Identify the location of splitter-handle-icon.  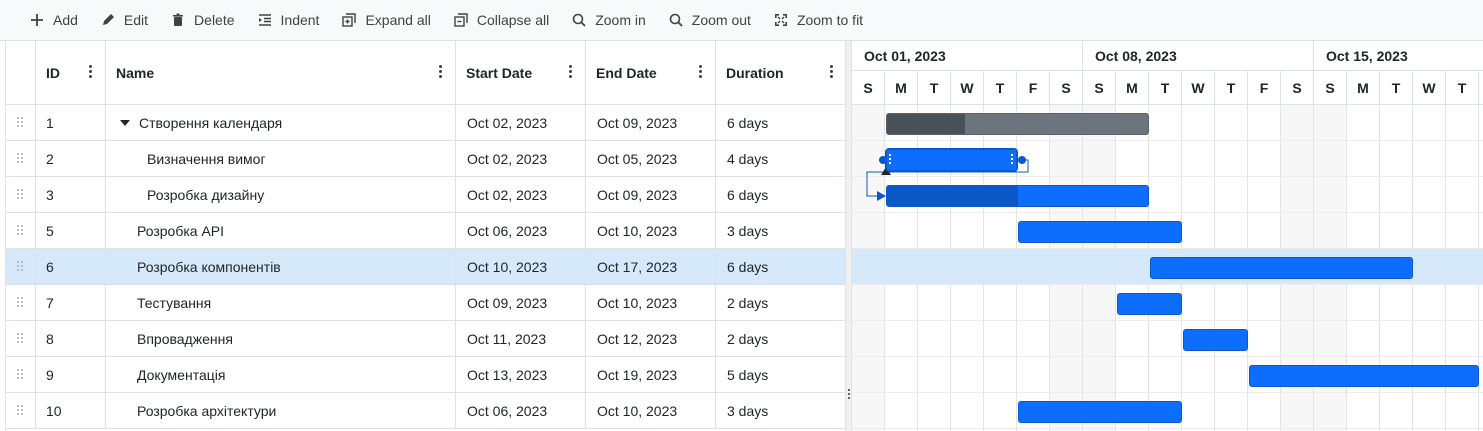
(849, 396).